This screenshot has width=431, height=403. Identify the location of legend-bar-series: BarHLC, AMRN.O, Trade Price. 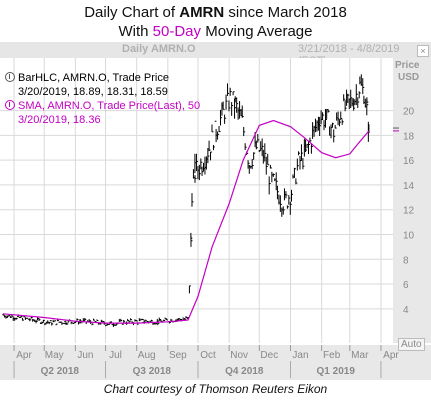
(87, 78).